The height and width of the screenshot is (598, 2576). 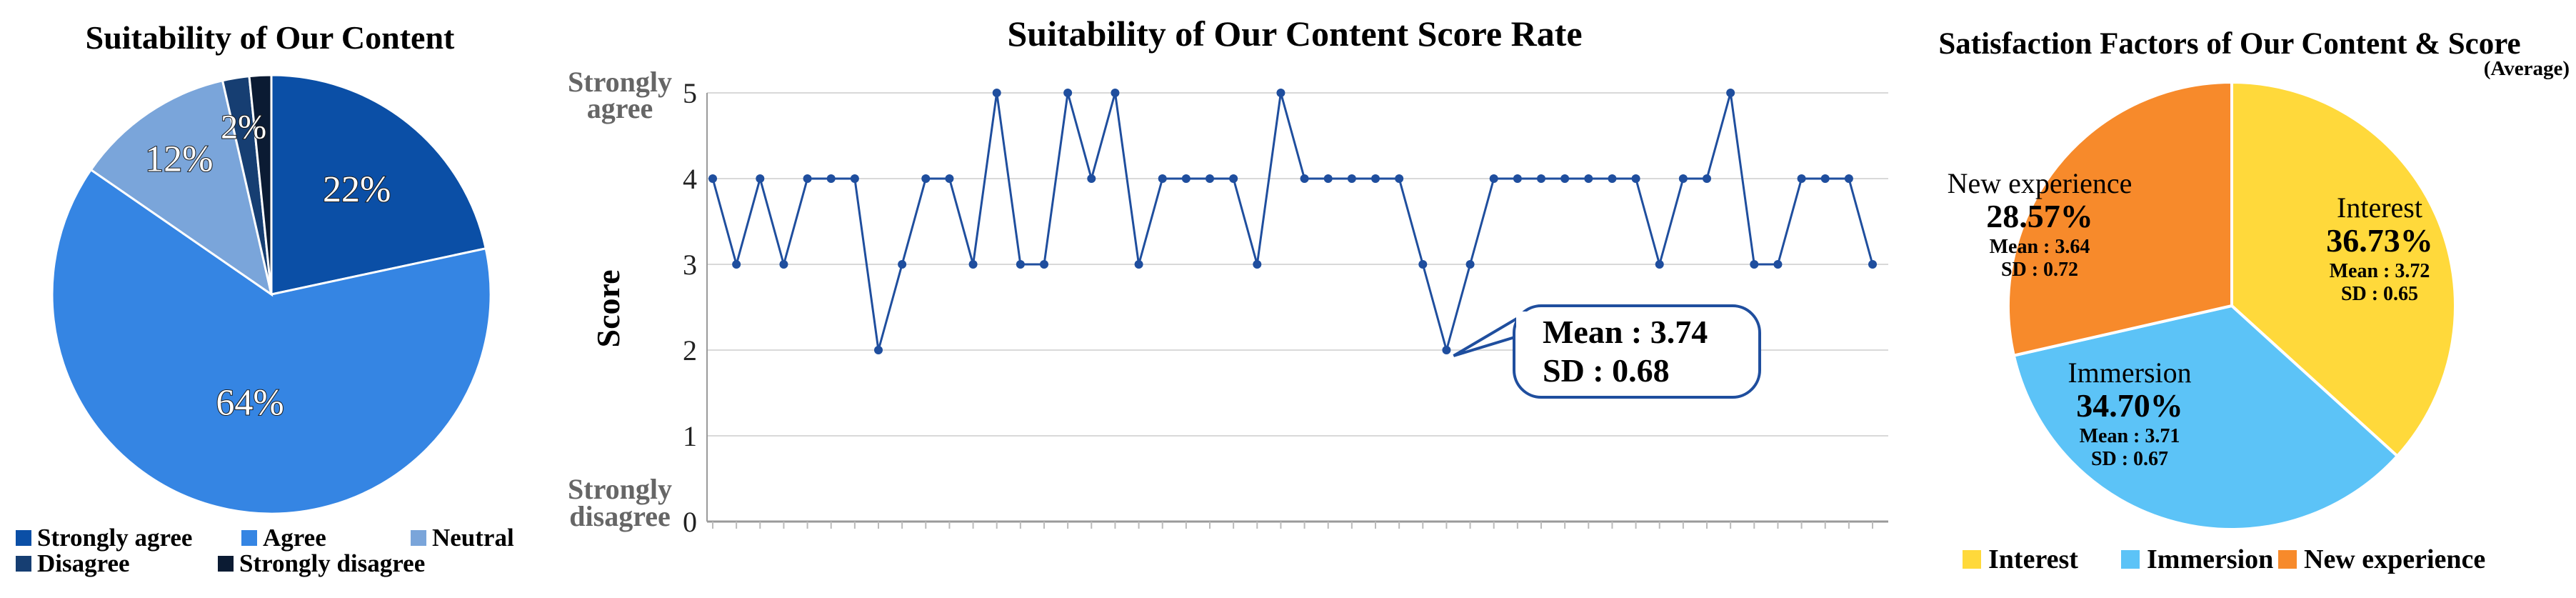 I want to click on pie1-slice-agree, so click(x=271, y=342).